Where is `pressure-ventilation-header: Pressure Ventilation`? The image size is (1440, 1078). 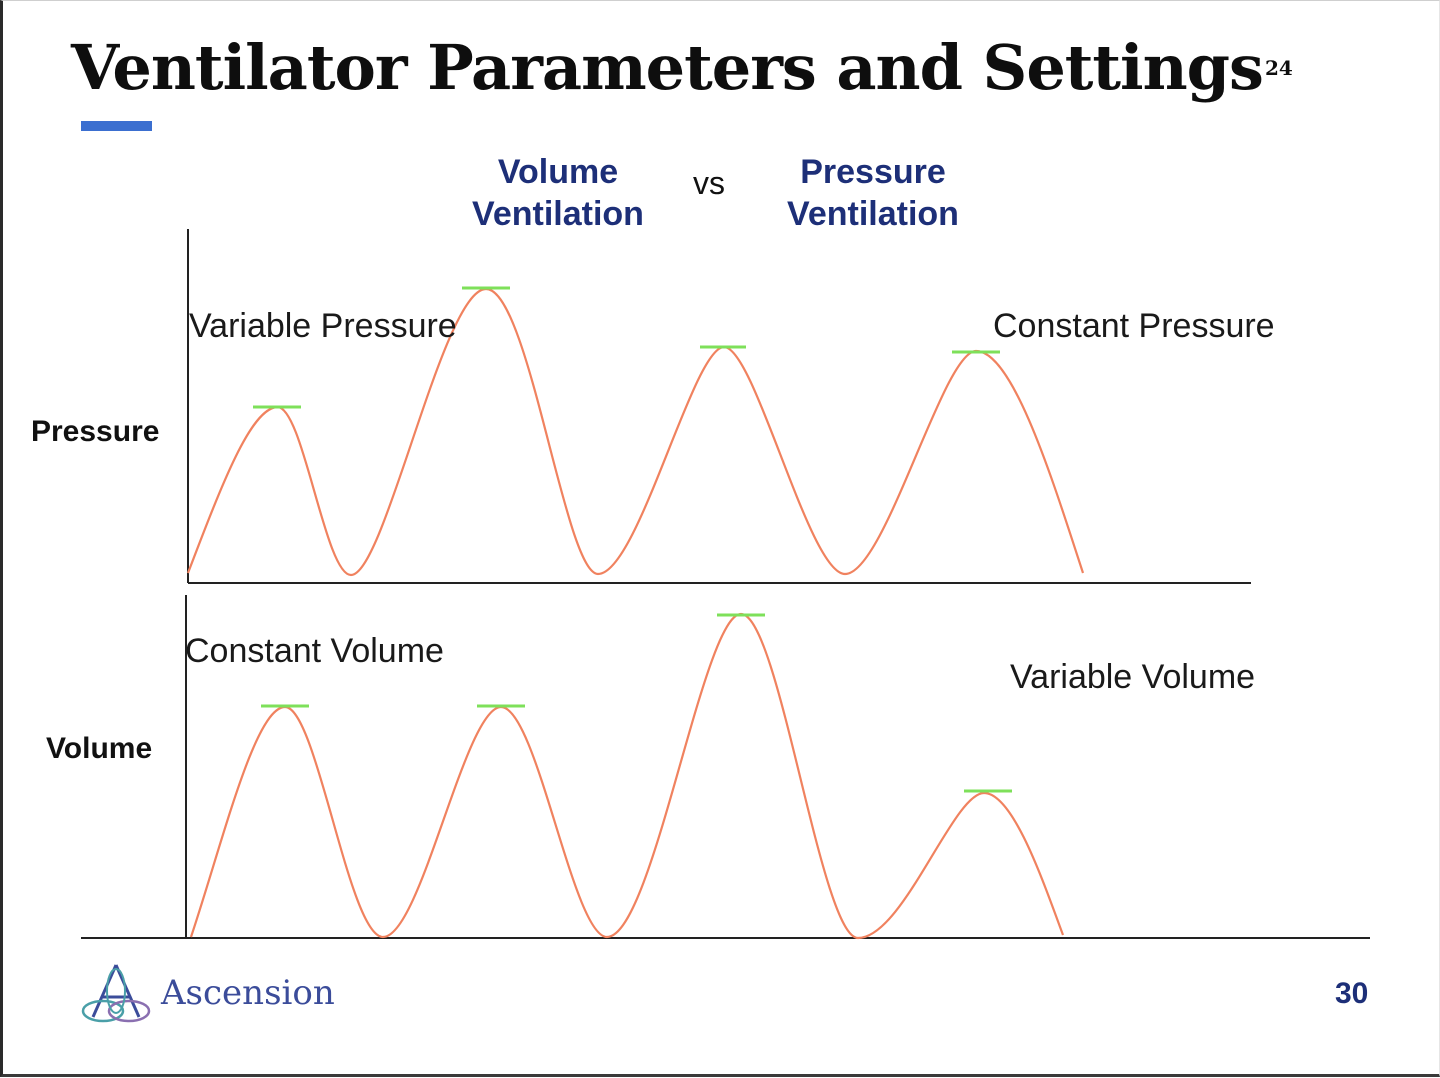 pressure-ventilation-header: Pressure Ventilation is located at coordinates (873, 193).